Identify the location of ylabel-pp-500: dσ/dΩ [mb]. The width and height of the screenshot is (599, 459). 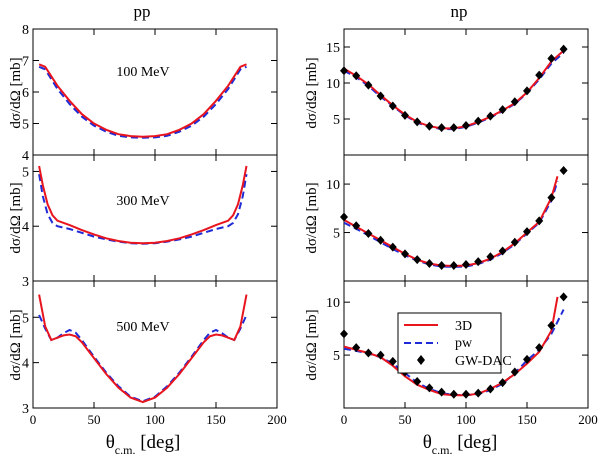
(16, 344).